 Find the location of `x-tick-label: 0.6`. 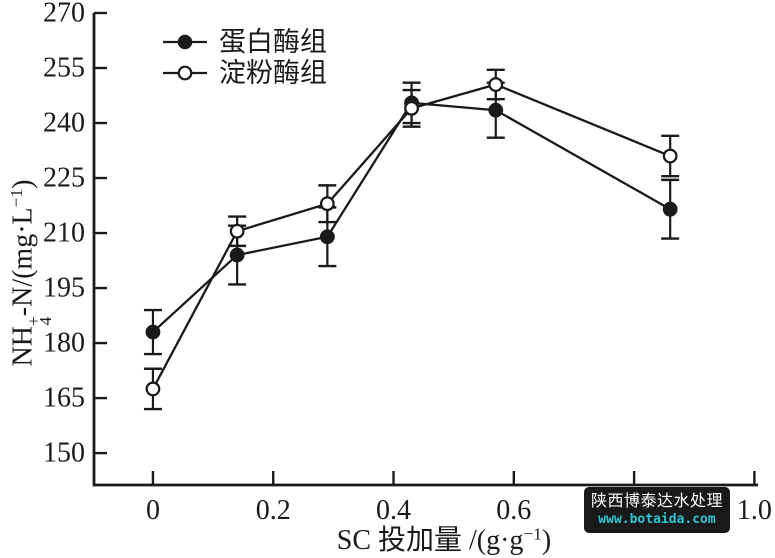

x-tick-label: 0.6 is located at coordinates (513, 510).